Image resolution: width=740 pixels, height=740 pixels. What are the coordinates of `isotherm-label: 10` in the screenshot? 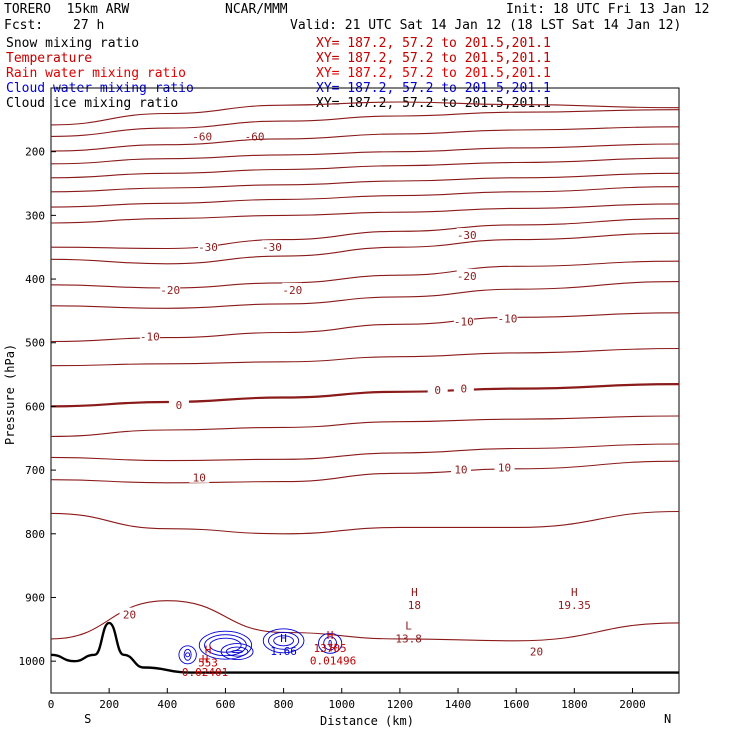 It's located at (460, 469).